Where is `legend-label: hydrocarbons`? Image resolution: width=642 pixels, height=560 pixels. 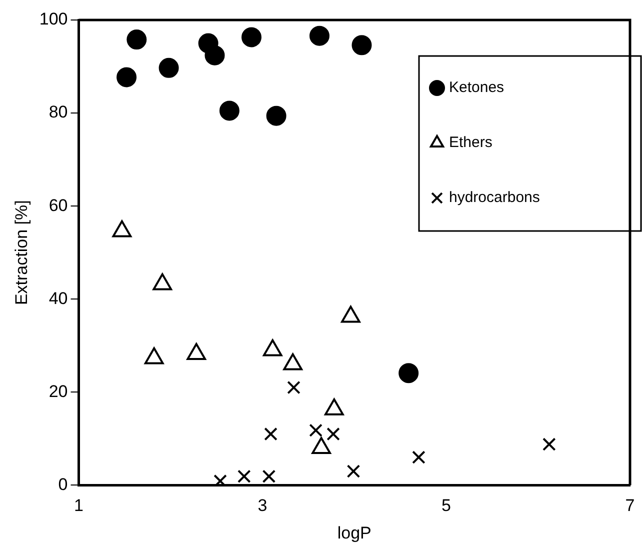
legend-label: hydrocarbons is located at coordinates (494, 197).